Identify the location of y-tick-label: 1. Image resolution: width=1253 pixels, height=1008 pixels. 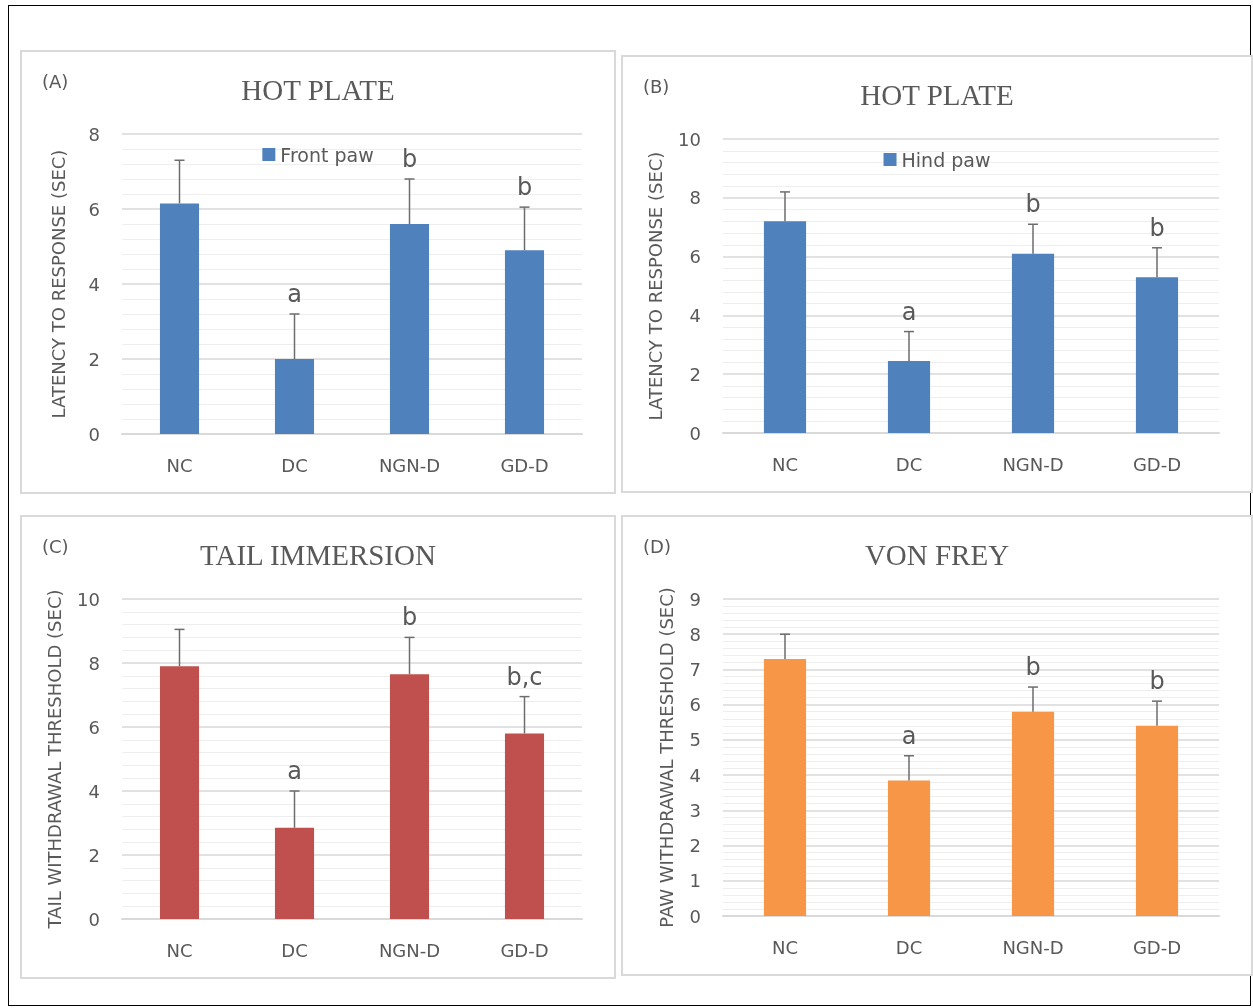
(695, 881).